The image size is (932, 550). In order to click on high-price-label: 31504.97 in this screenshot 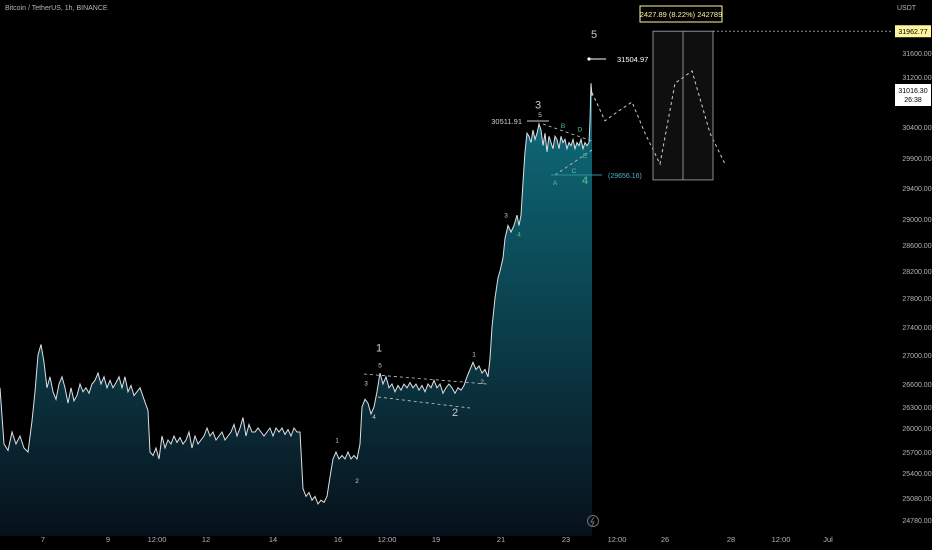, I will do `click(632, 59)`.